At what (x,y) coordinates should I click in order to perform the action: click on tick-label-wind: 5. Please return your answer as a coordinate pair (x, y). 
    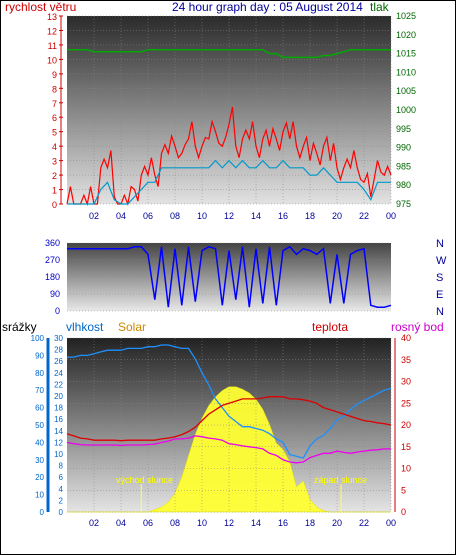
    Looking at the image, I should click on (54, 133).